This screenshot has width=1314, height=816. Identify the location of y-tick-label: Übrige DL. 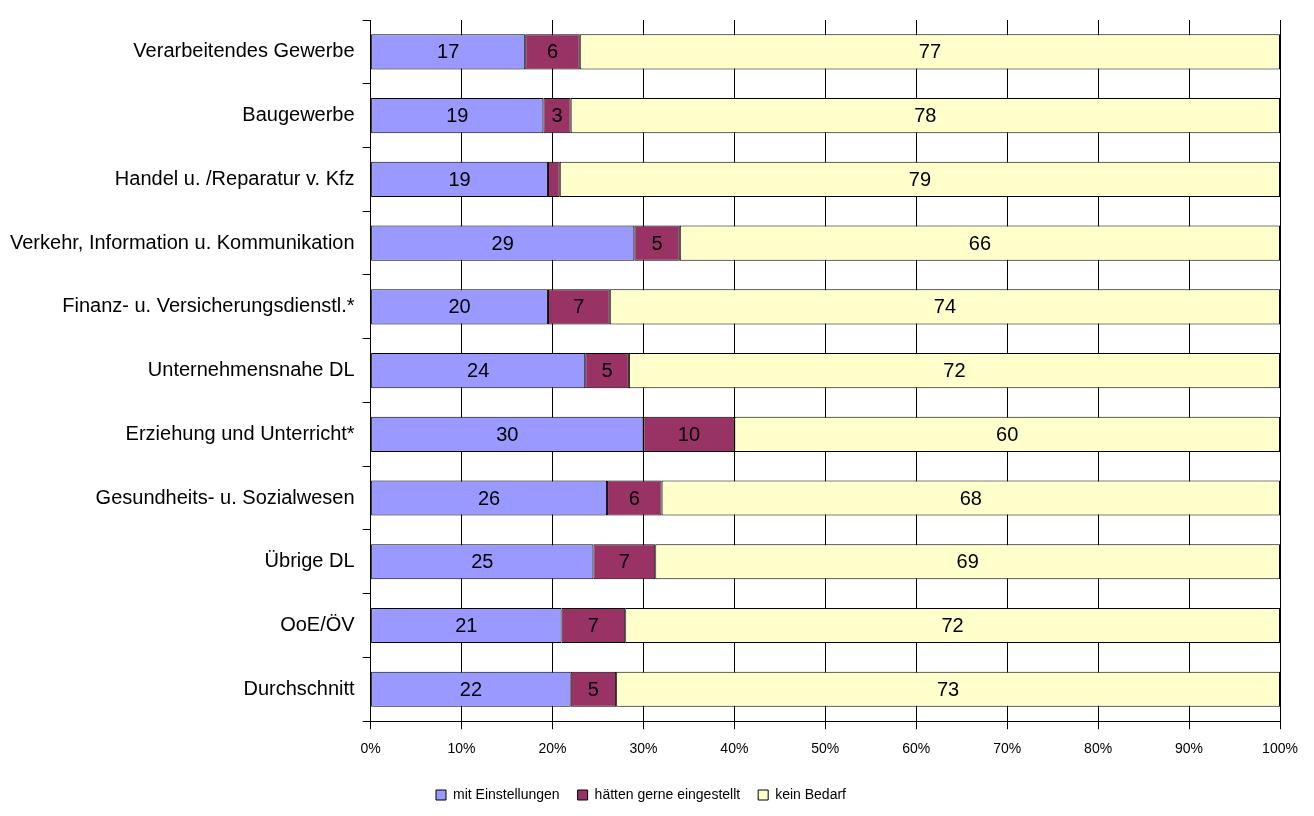
(309, 560).